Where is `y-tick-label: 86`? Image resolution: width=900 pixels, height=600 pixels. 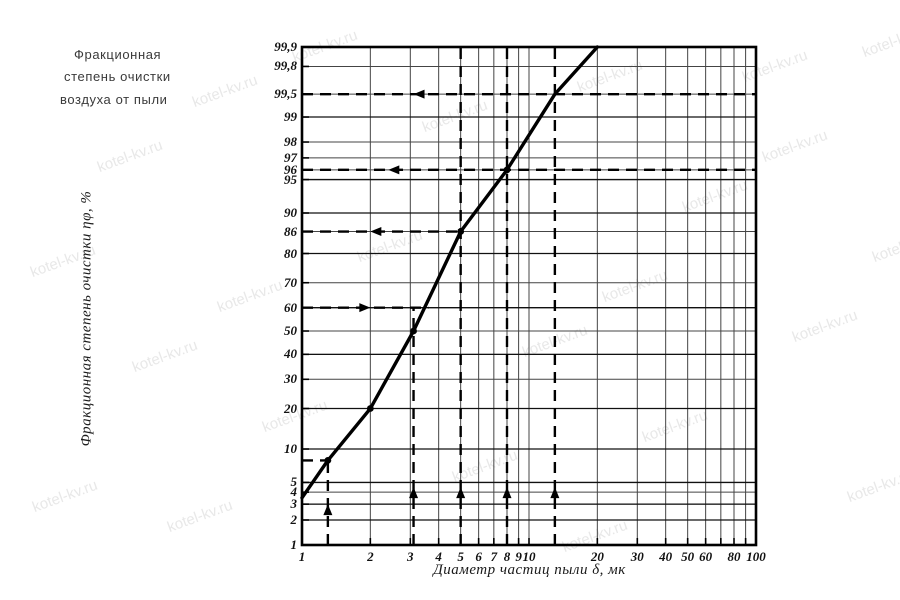
y-tick-label: 86 is located at coordinates (290, 231).